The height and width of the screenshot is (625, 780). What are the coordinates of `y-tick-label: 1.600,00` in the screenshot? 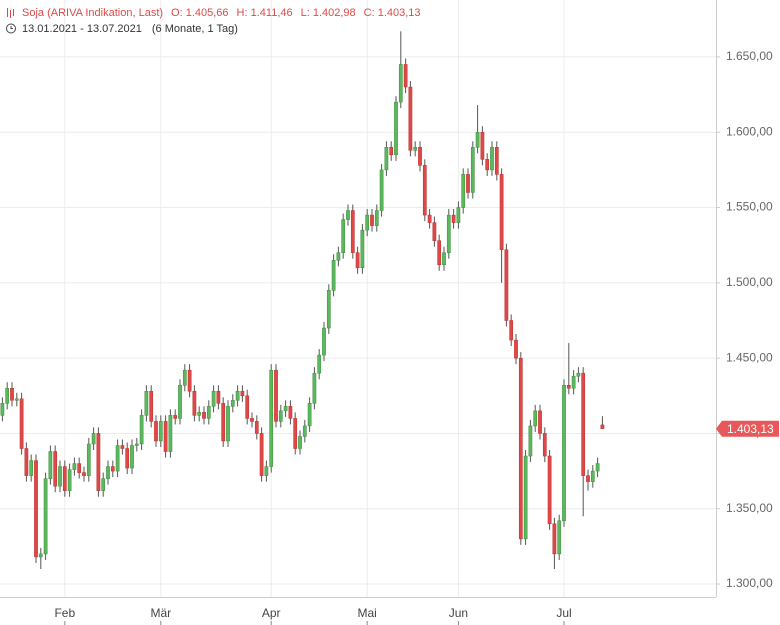 It's located at (749, 131).